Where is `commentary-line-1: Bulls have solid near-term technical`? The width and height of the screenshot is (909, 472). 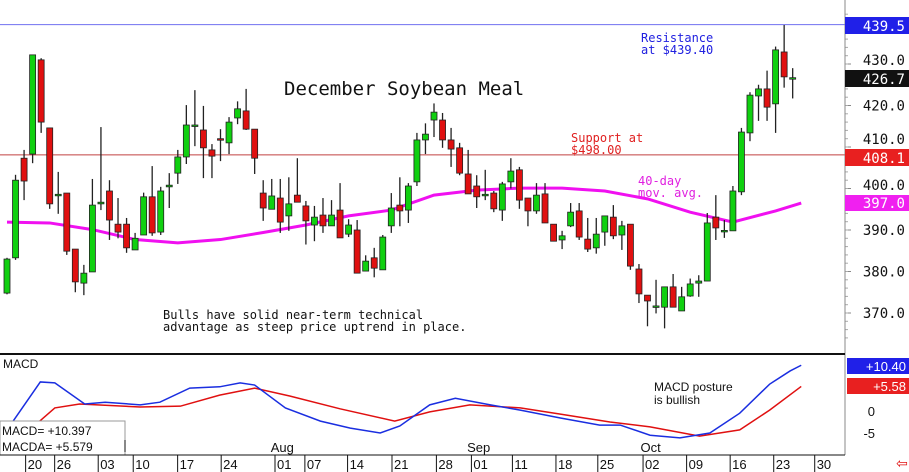 commentary-line-1: Bulls have solid near-term technical is located at coordinates (293, 315).